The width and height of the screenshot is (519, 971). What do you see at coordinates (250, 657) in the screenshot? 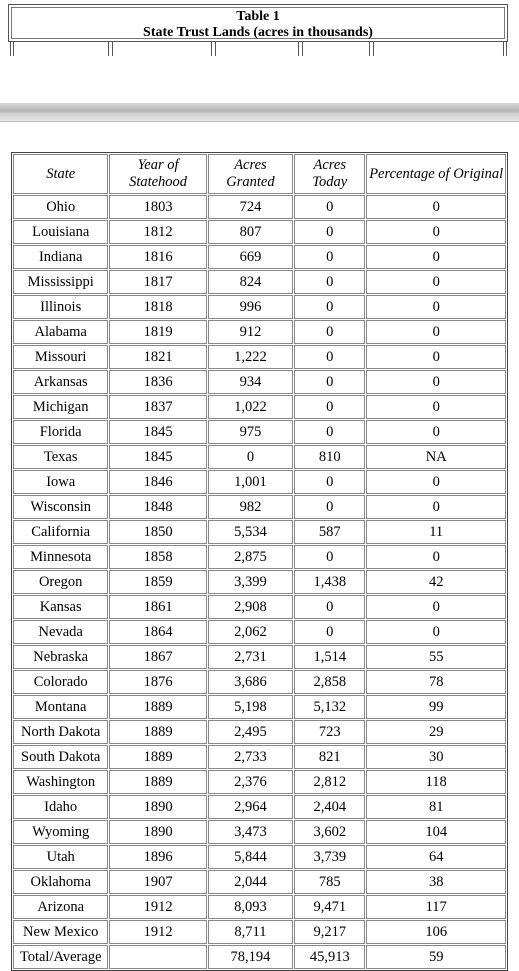
I see `cell-acres-granted: 2,731` at bounding box center [250, 657].